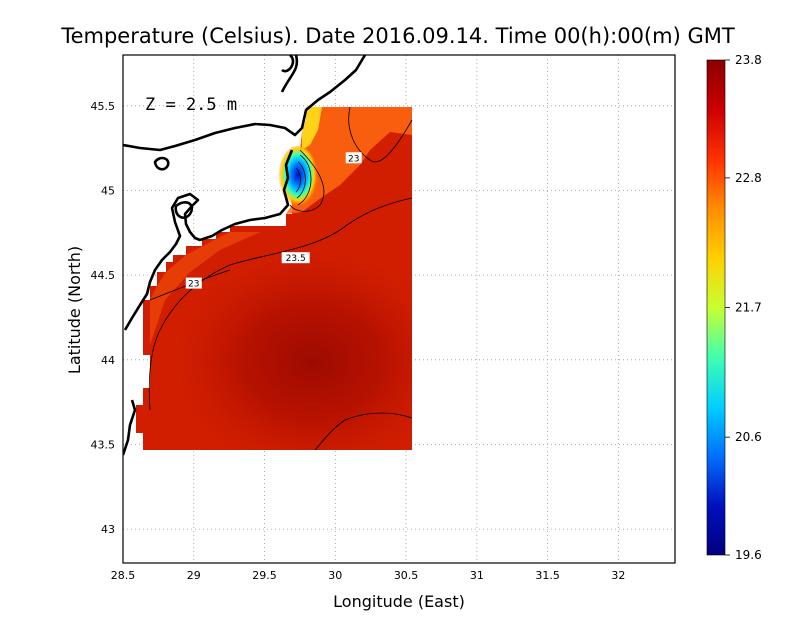 Image resolution: width=800 pixels, height=618 pixels. I want to click on colorbar-gradient, so click(716, 307).